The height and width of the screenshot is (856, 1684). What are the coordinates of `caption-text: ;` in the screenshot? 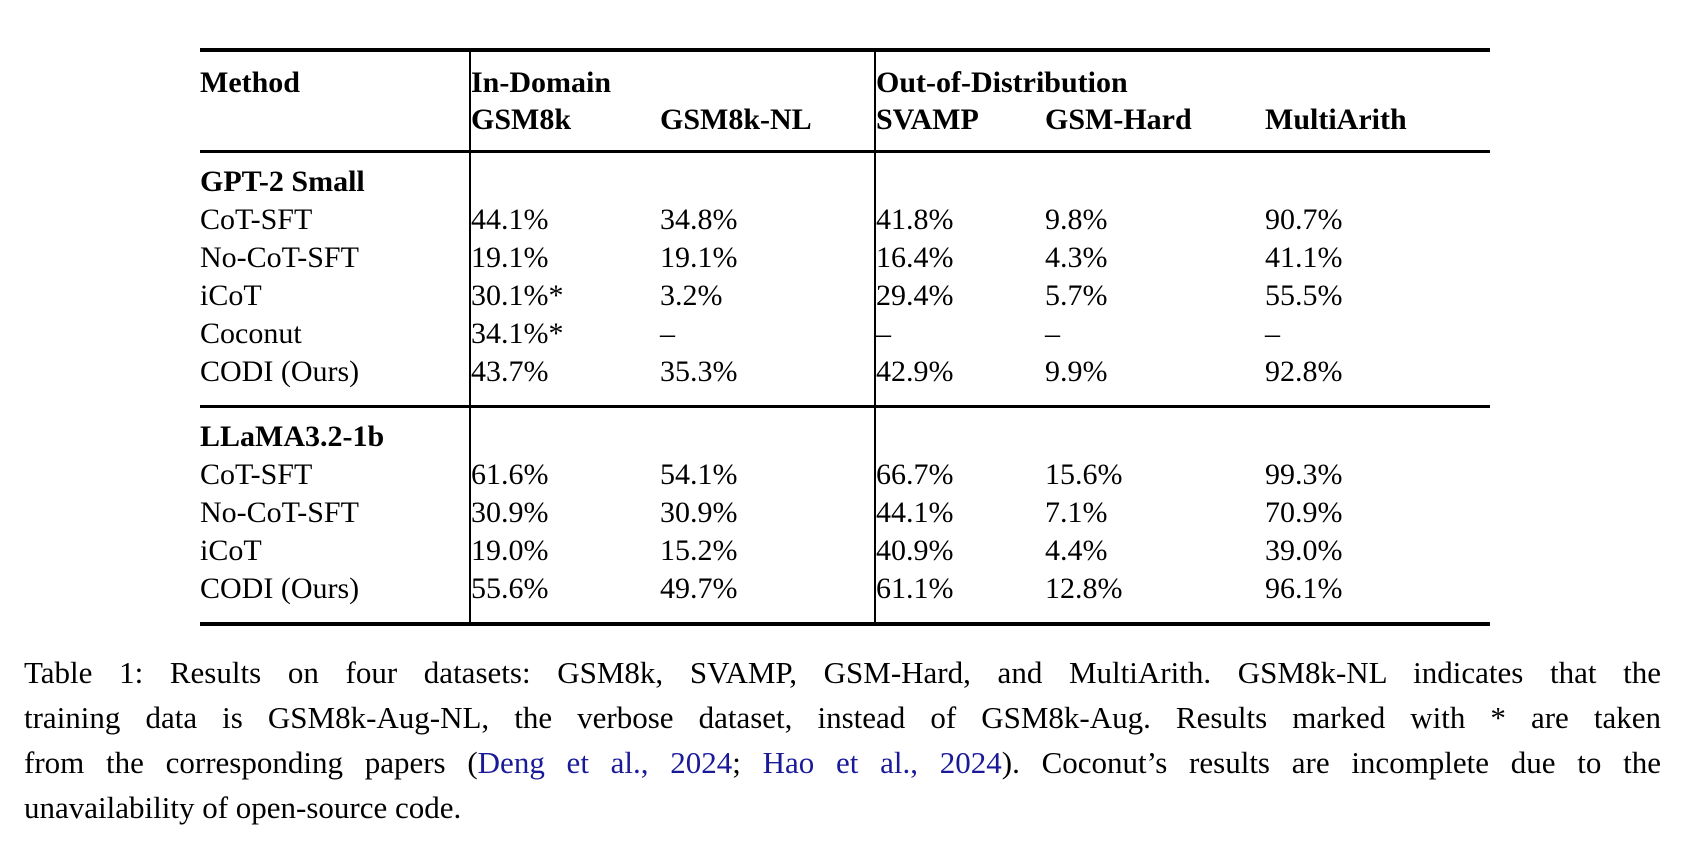 It's located at (747, 762).